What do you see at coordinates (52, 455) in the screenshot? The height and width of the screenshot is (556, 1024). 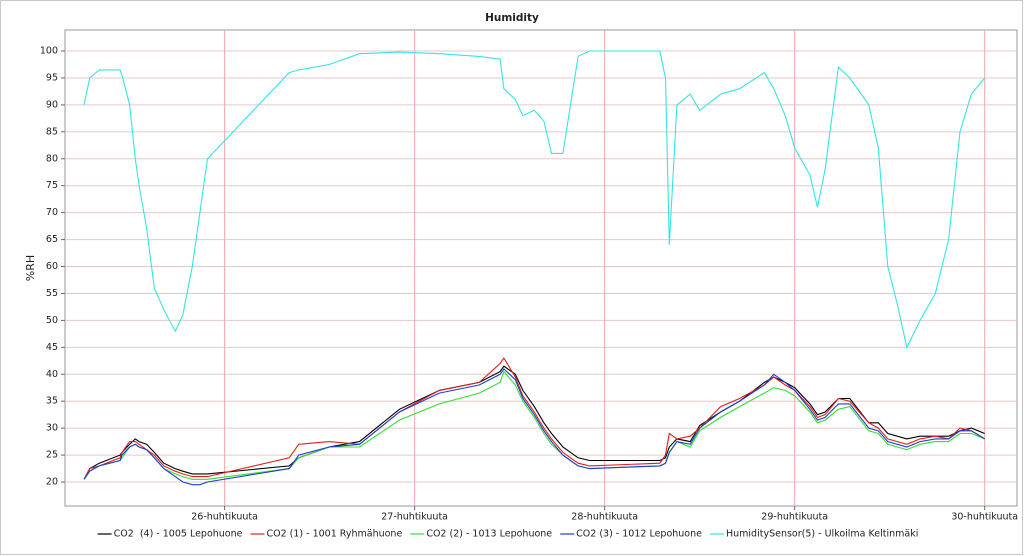 I see `y-tick-label: 25` at bounding box center [52, 455].